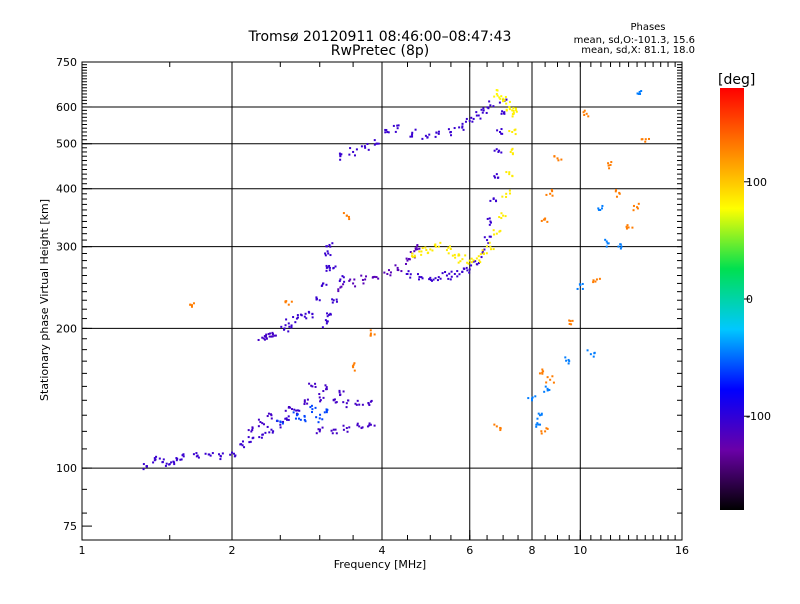 This screenshot has height=604, width=800. What do you see at coordinates (647, 27) in the screenshot?
I see `phases-box-title: Phases` at bounding box center [647, 27].